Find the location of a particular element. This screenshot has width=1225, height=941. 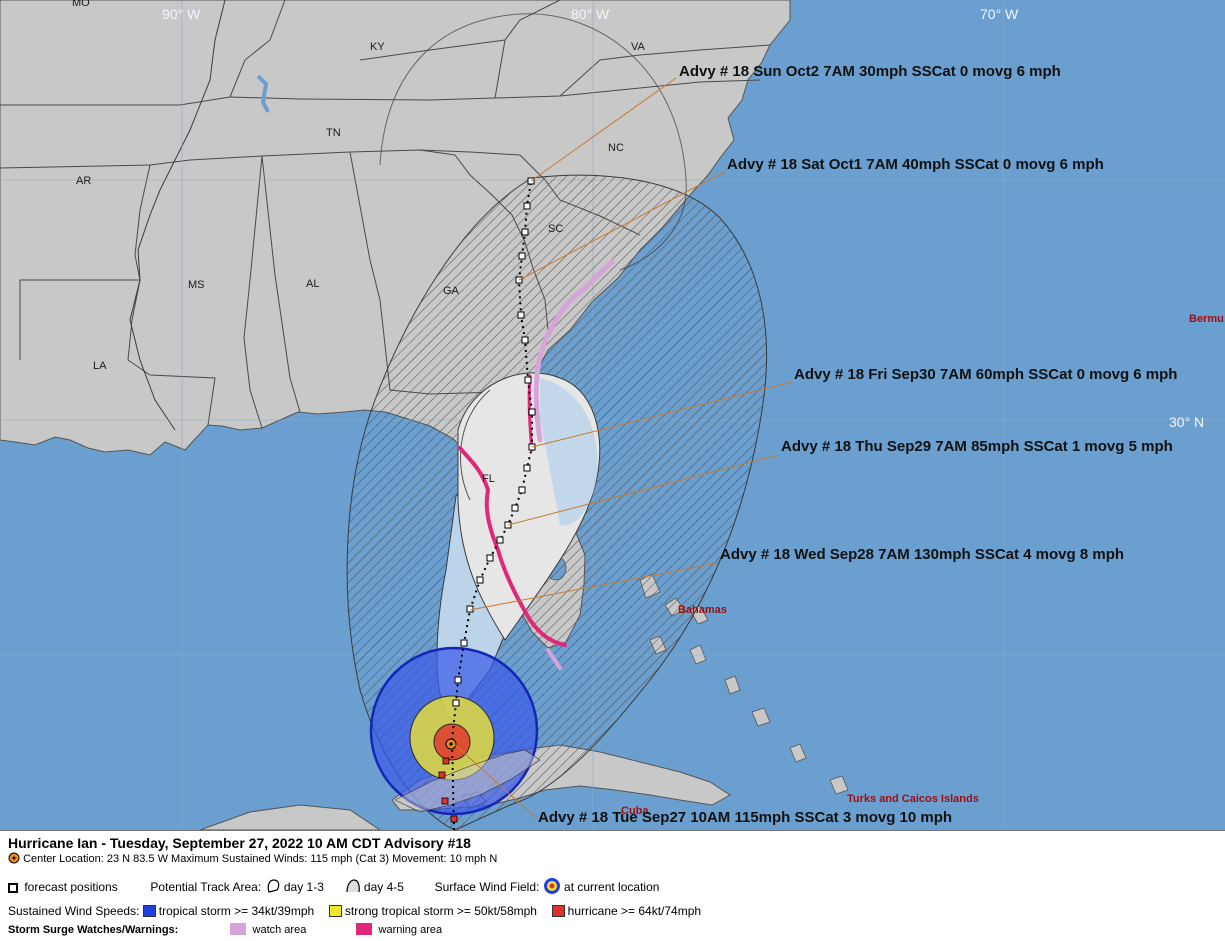

hurricane-swatch is located at coordinates (558, 911).